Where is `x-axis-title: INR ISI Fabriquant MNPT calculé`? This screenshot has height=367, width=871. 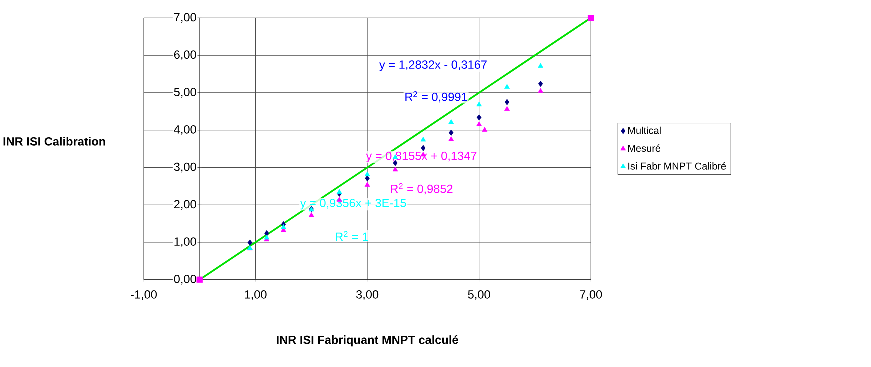 x-axis-title: INR ISI Fabriquant MNPT calculé is located at coordinates (367, 341).